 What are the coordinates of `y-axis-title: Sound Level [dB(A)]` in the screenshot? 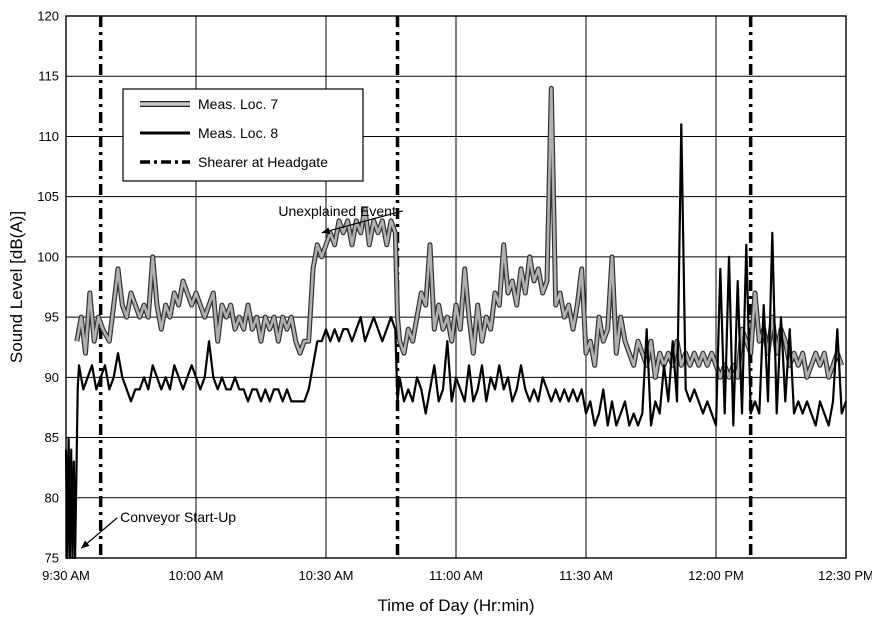 It's located at (16, 287).